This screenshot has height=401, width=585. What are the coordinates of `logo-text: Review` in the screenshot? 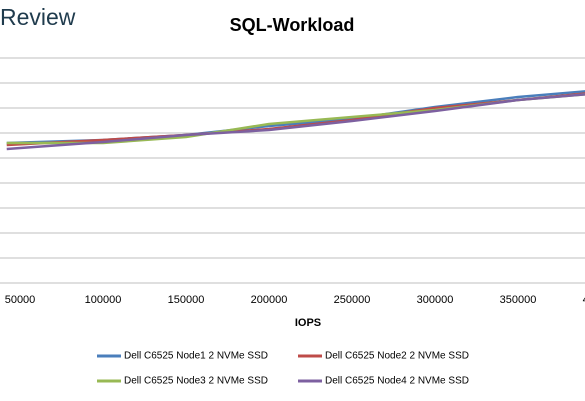 It's located at (38, 17).